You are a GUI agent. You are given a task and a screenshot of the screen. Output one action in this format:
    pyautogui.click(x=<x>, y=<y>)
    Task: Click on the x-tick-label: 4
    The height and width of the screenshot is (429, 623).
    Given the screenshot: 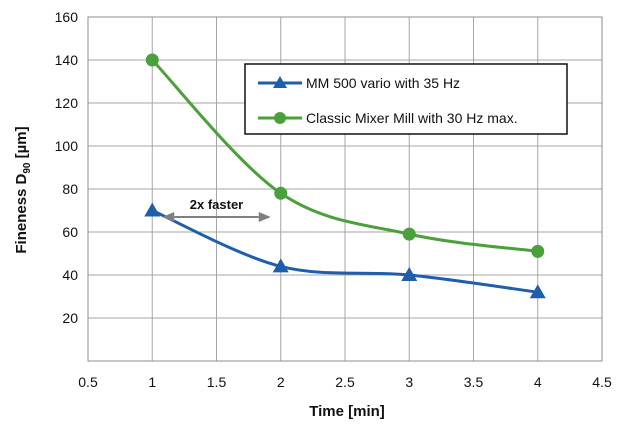 What is the action you would take?
    pyautogui.click(x=538, y=382)
    